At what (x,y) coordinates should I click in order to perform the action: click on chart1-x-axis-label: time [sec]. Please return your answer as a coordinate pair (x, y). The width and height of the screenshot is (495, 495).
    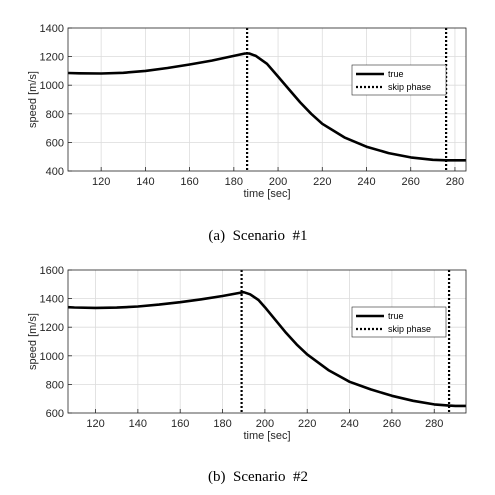
    Looking at the image, I should click on (266, 194).